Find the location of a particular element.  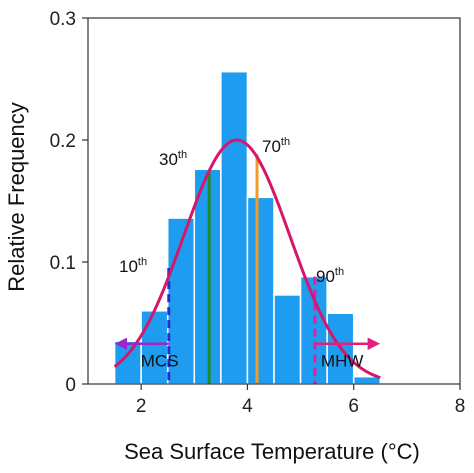

percentile-annotation-30: 30th is located at coordinates (173, 159).